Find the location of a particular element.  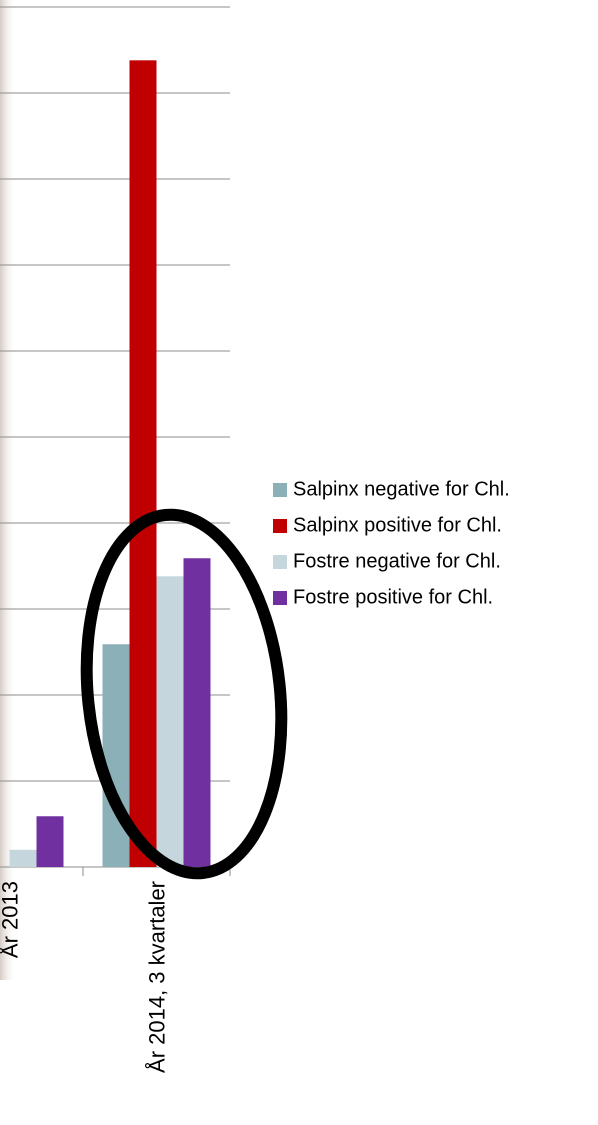

legend-label: Fostre negative for Chl. is located at coordinates (397, 561).